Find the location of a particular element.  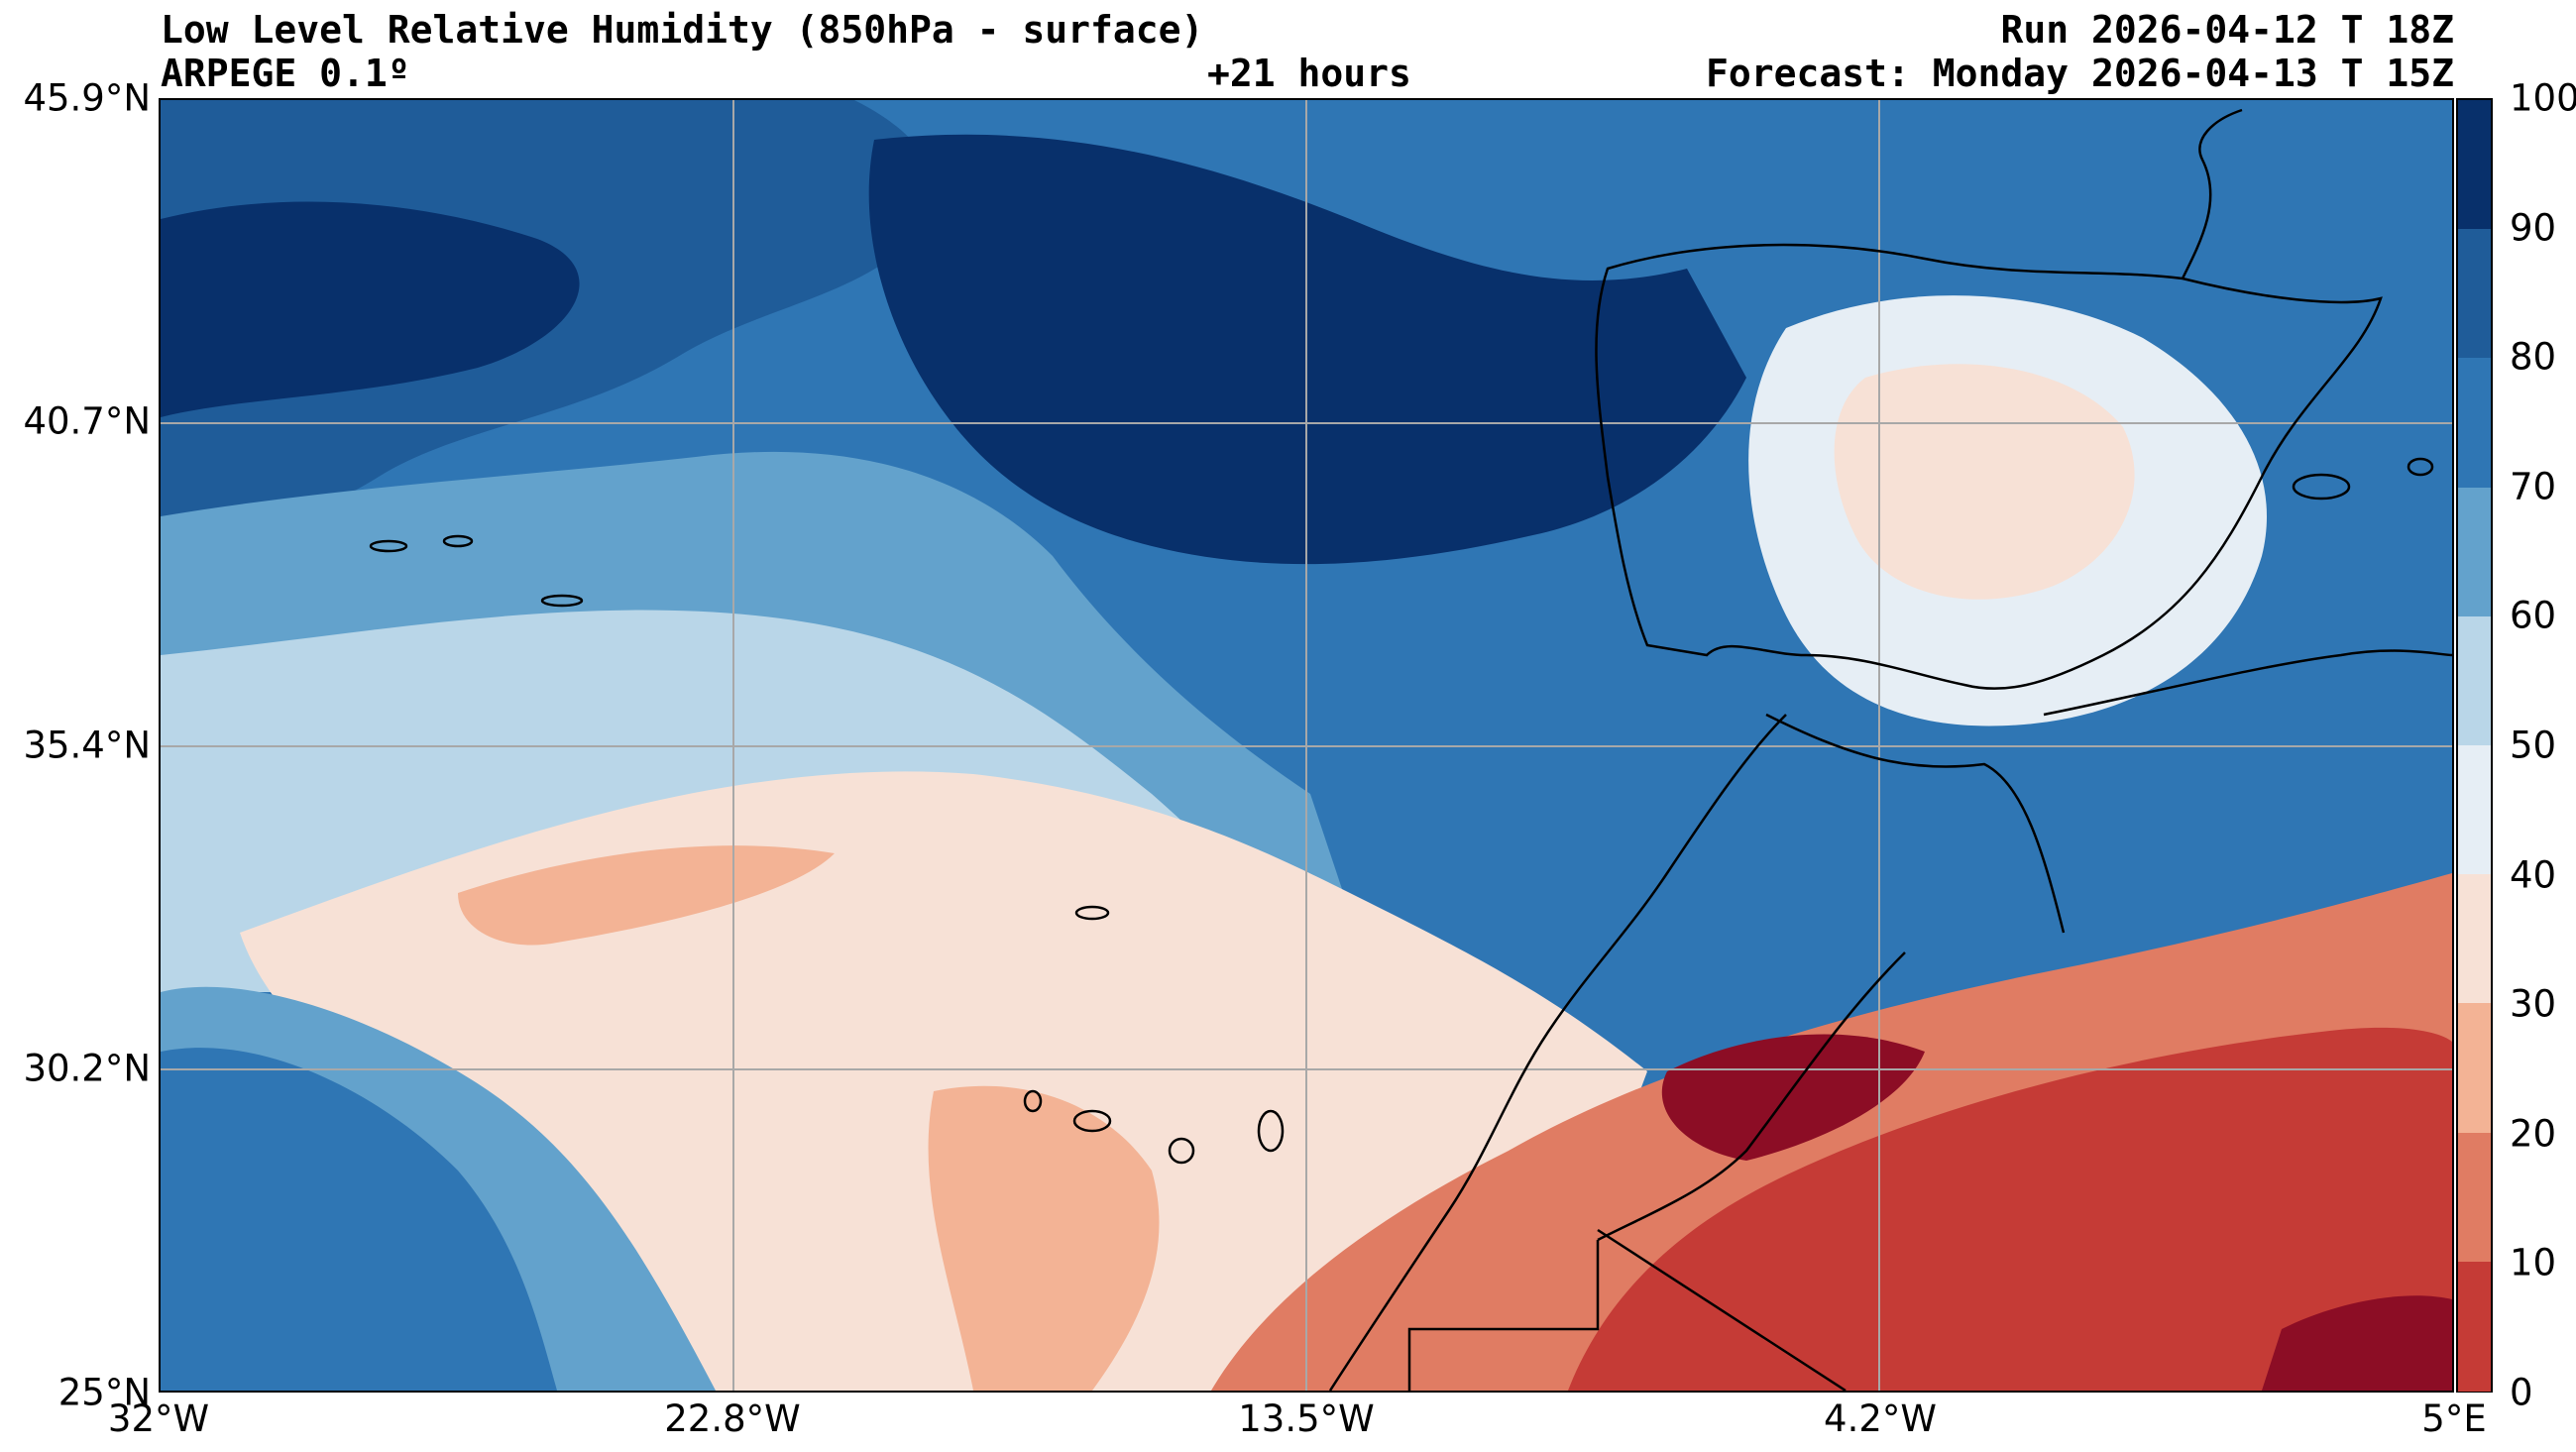

run-label: Run 2026-04-12 T 18Z is located at coordinates (2227, 30).